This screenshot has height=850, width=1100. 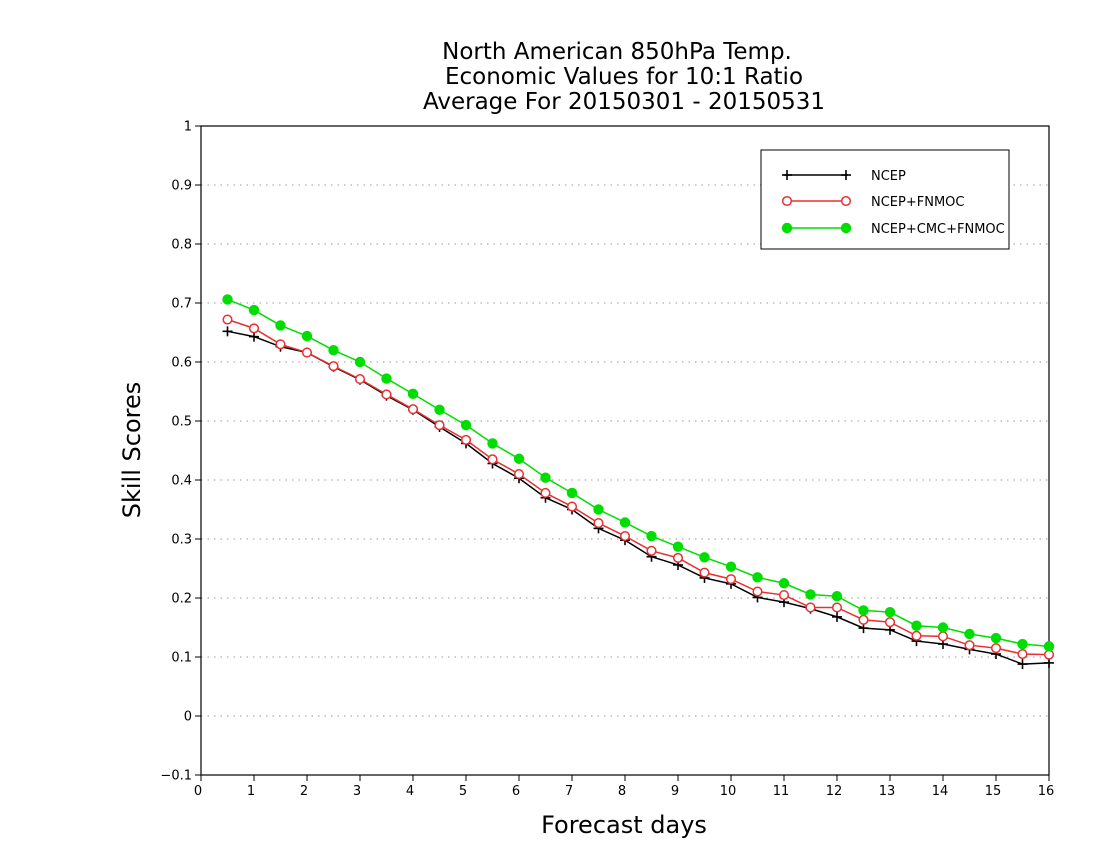 What do you see at coordinates (728, 791) in the screenshot?
I see `x-tick-label: 10` at bounding box center [728, 791].